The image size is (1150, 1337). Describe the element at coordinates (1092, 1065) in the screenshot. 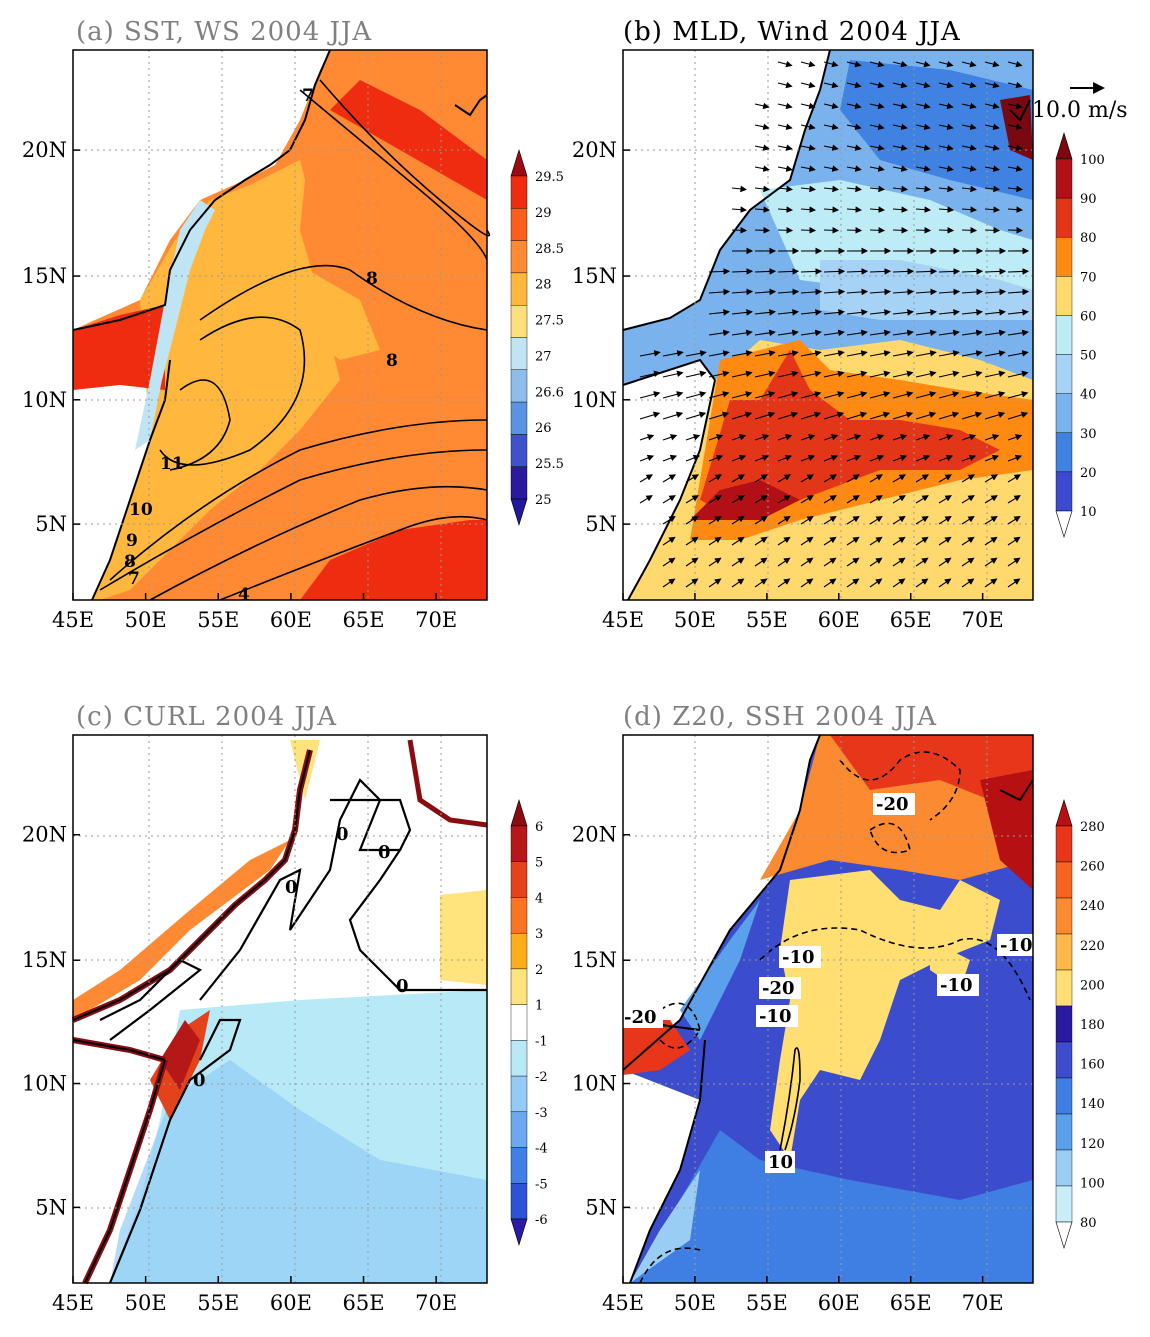

I see `colorbar-tick-label: 160` at that location.